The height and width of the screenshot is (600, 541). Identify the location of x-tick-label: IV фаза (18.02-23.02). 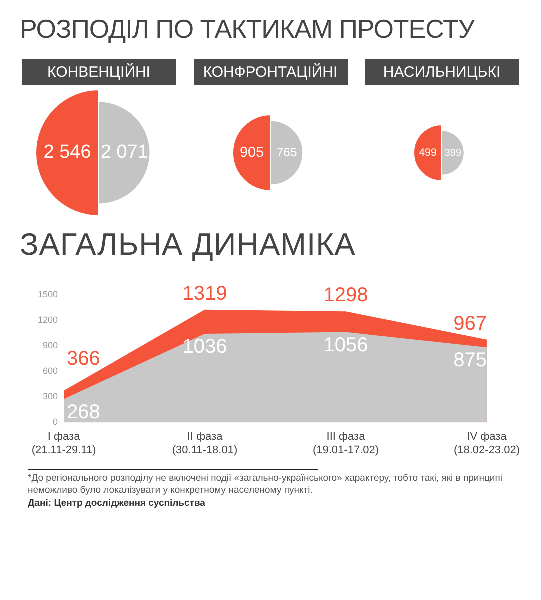
(487, 443).